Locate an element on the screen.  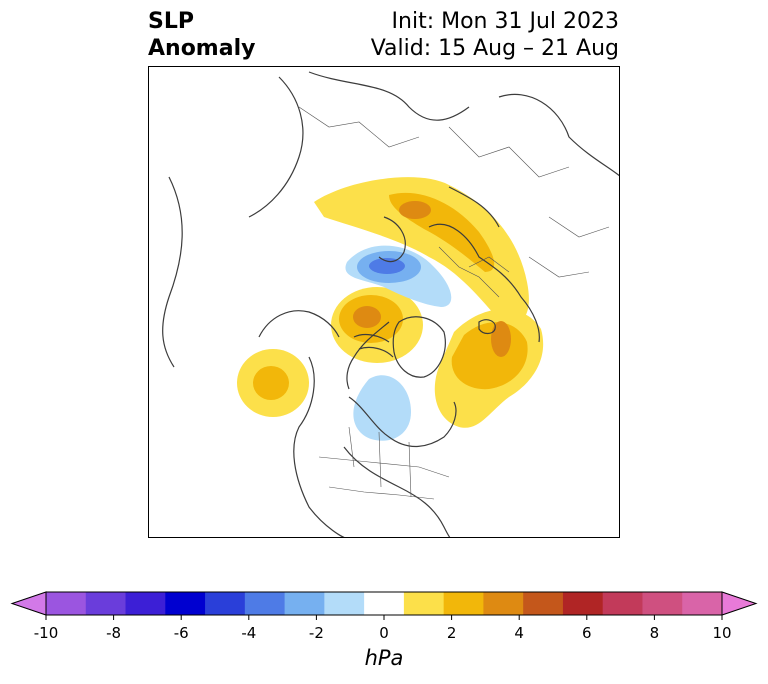
colorbar-tick-label: -4 is located at coordinates (249, 633).